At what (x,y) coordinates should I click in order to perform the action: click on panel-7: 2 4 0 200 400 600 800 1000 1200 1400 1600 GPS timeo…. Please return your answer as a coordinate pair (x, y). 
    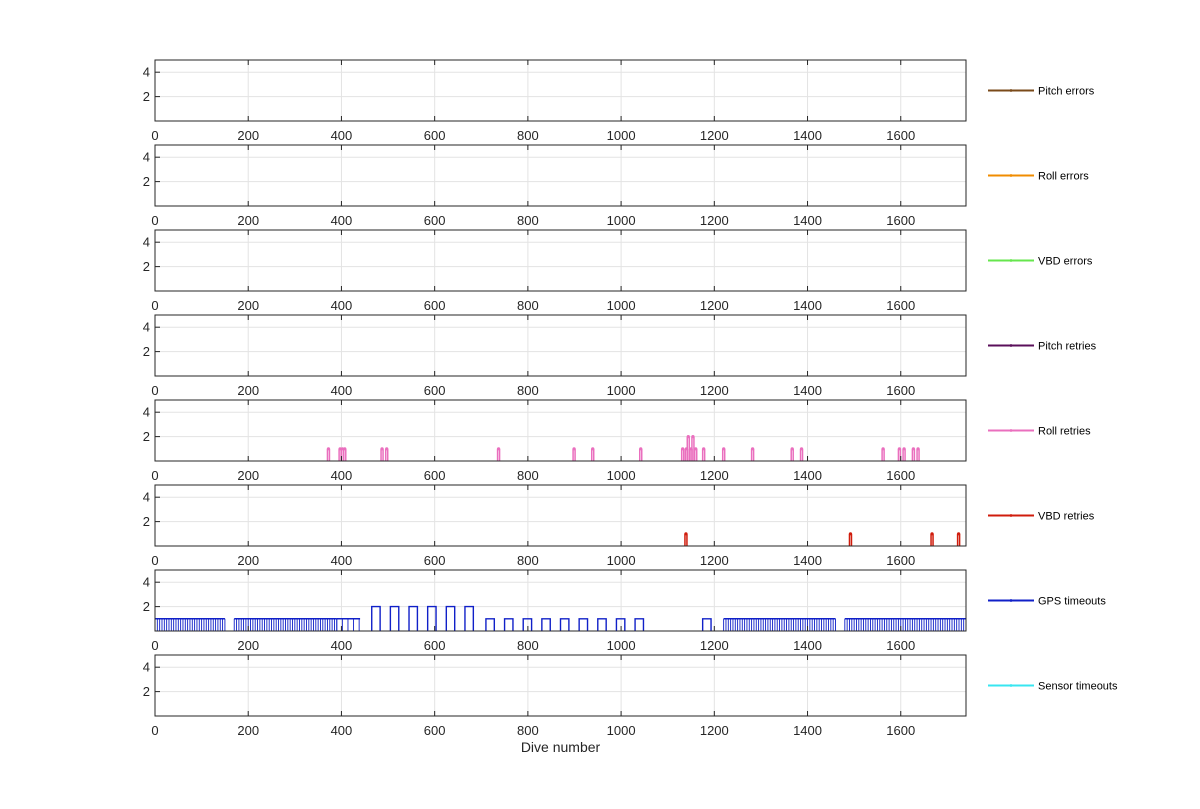
    Looking at the image, I should click on (624, 611).